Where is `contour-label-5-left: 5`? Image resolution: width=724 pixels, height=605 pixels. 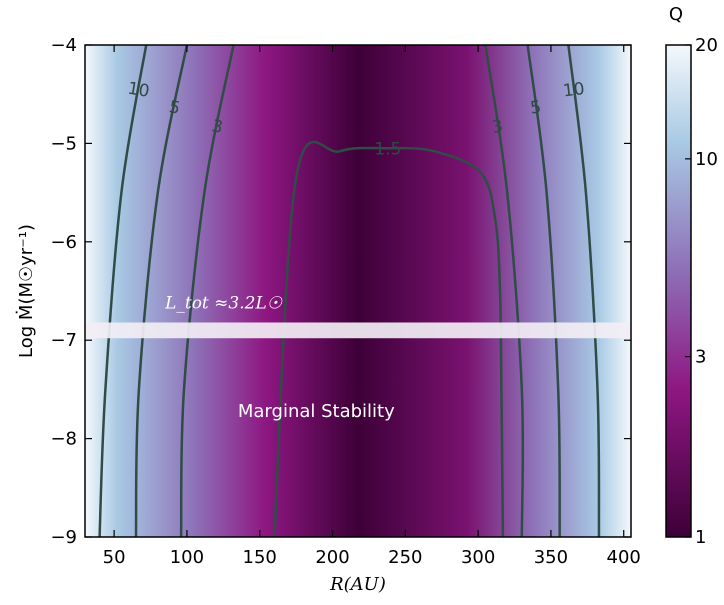 contour-label-5-left: 5 is located at coordinates (174, 108).